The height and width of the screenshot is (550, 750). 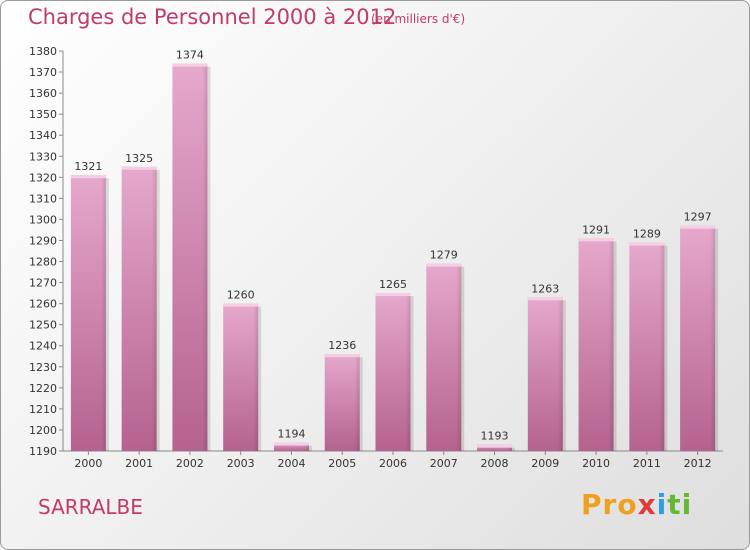 What do you see at coordinates (43, 409) in the screenshot?
I see `y-tick-label: 1210` at bounding box center [43, 409].